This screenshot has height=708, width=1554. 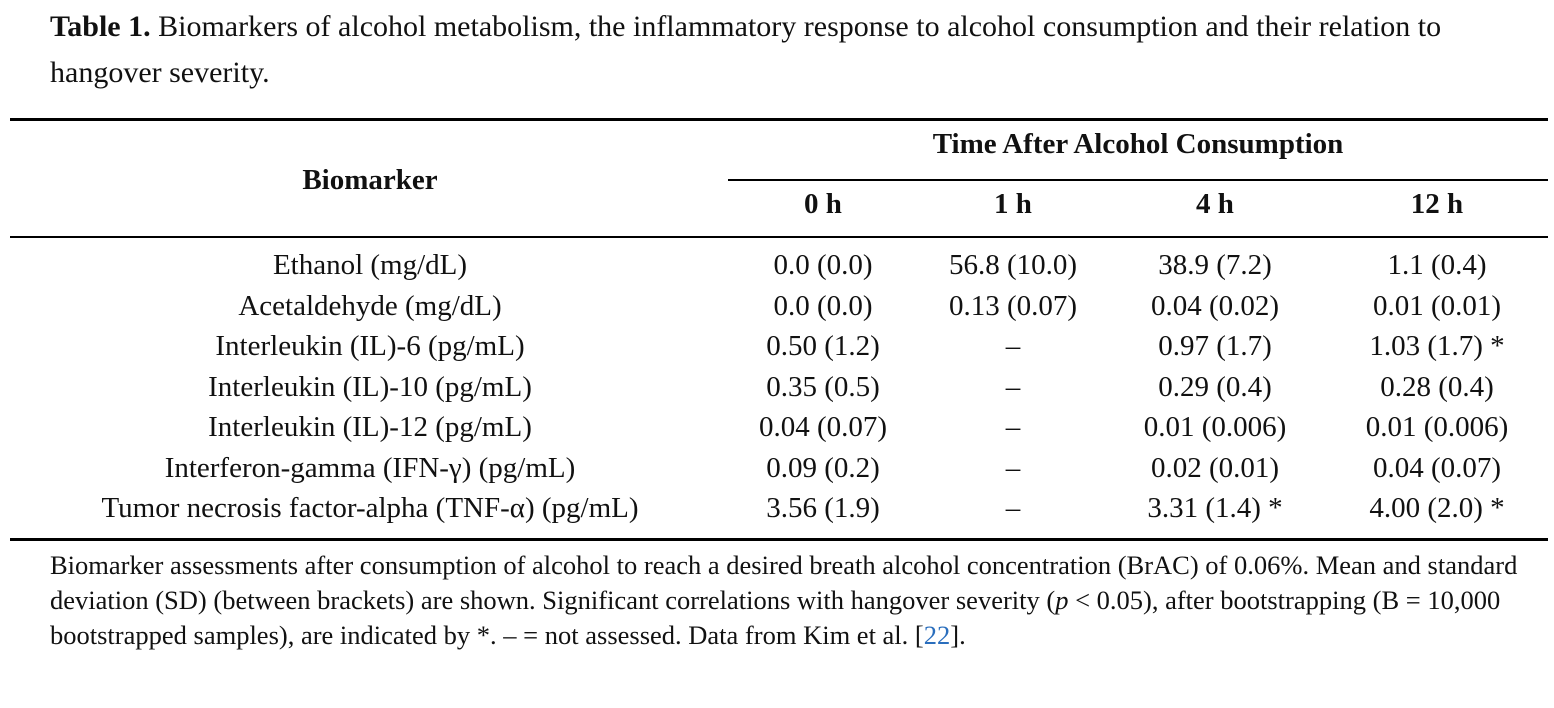 I want to click on header-rule, so click(x=779, y=237).